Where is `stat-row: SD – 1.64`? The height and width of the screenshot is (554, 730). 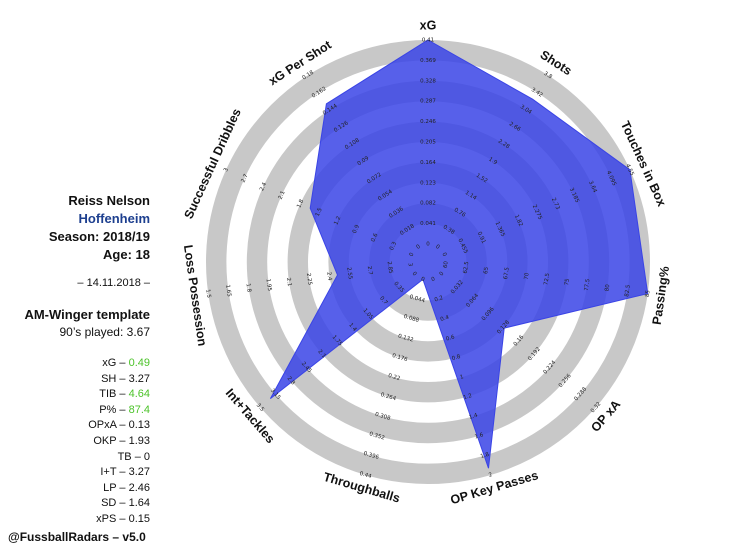
stat-row: SD – 1.64 is located at coordinates (119, 504).